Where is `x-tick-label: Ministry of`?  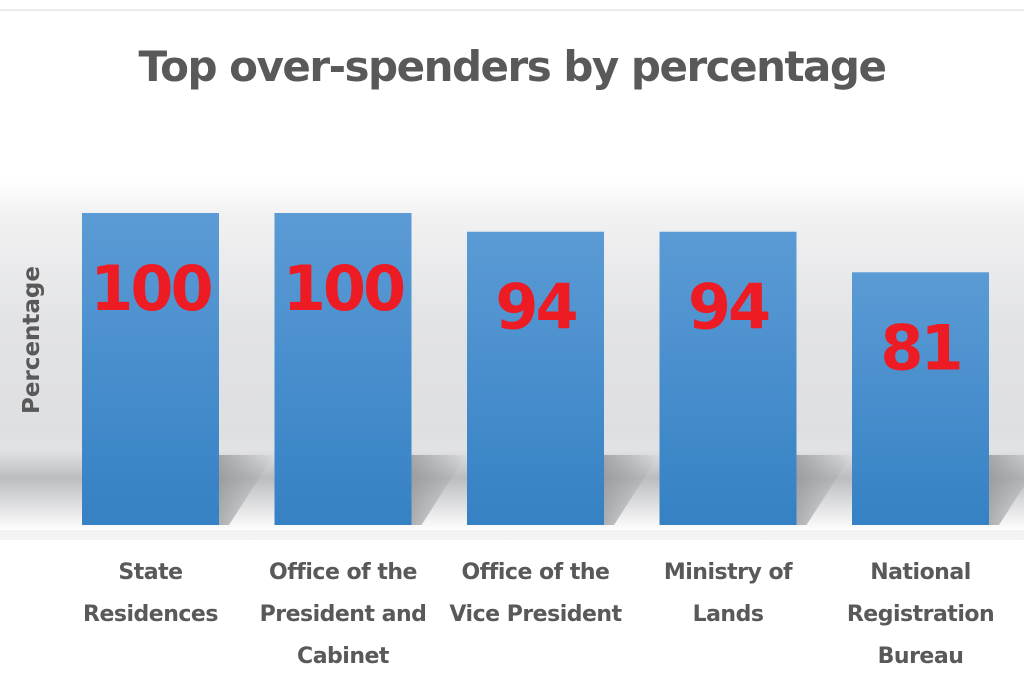 x-tick-label: Ministry of is located at coordinates (728, 572).